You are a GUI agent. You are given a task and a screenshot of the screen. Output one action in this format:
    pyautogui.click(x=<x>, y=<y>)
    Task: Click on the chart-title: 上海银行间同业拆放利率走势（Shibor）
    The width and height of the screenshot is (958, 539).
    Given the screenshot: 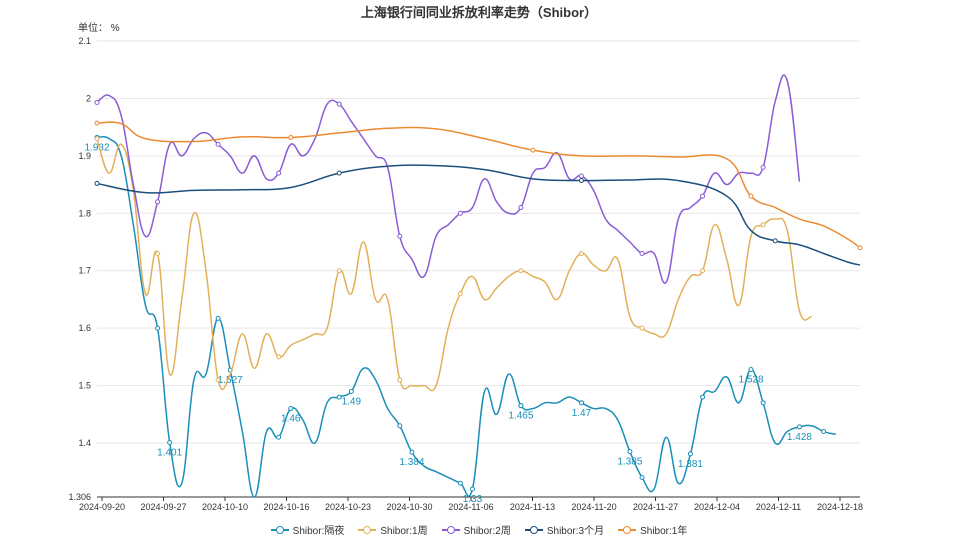 What is the action you would take?
    pyautogui.click(x=479, y=12)
    